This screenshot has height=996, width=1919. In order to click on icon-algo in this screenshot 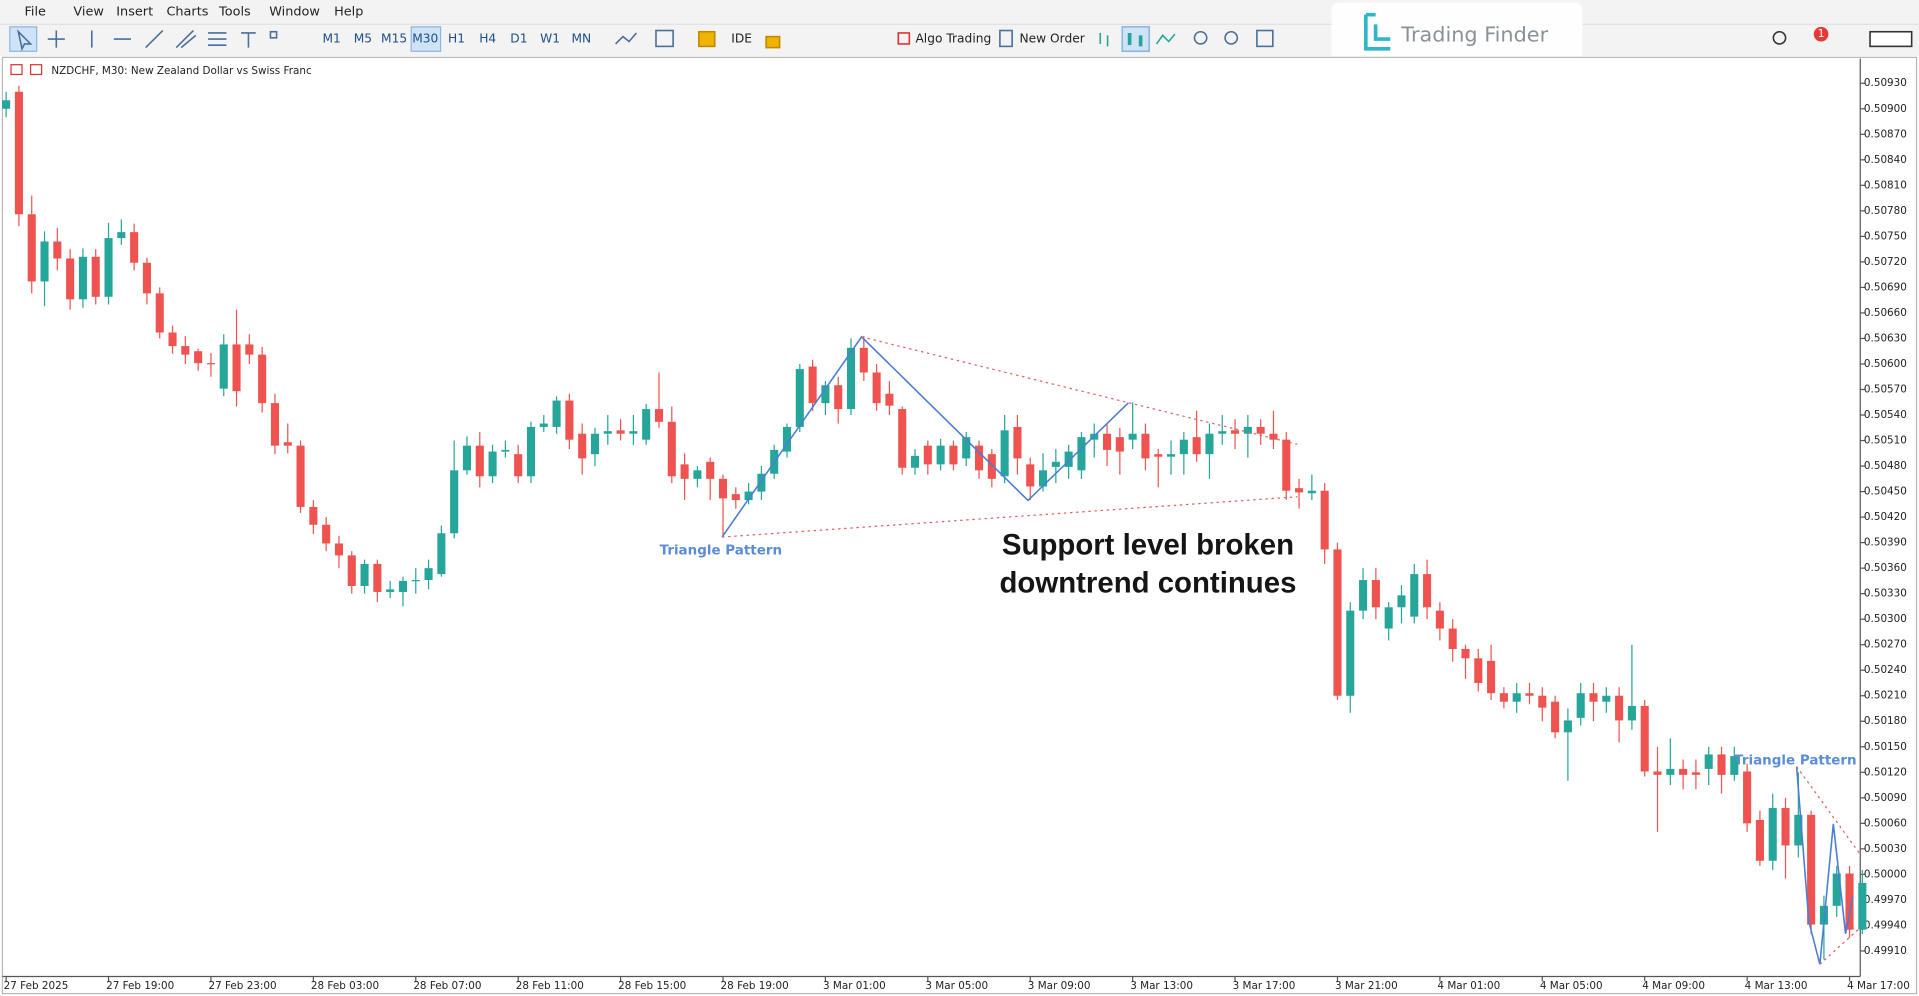, I will do `click(904, 38)`.